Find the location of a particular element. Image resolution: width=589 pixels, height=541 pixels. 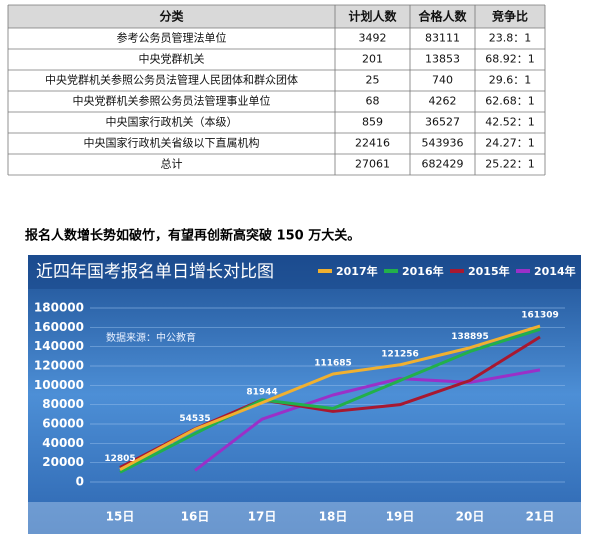

cell: 29.6：1 is located at coordinates (510, 80).